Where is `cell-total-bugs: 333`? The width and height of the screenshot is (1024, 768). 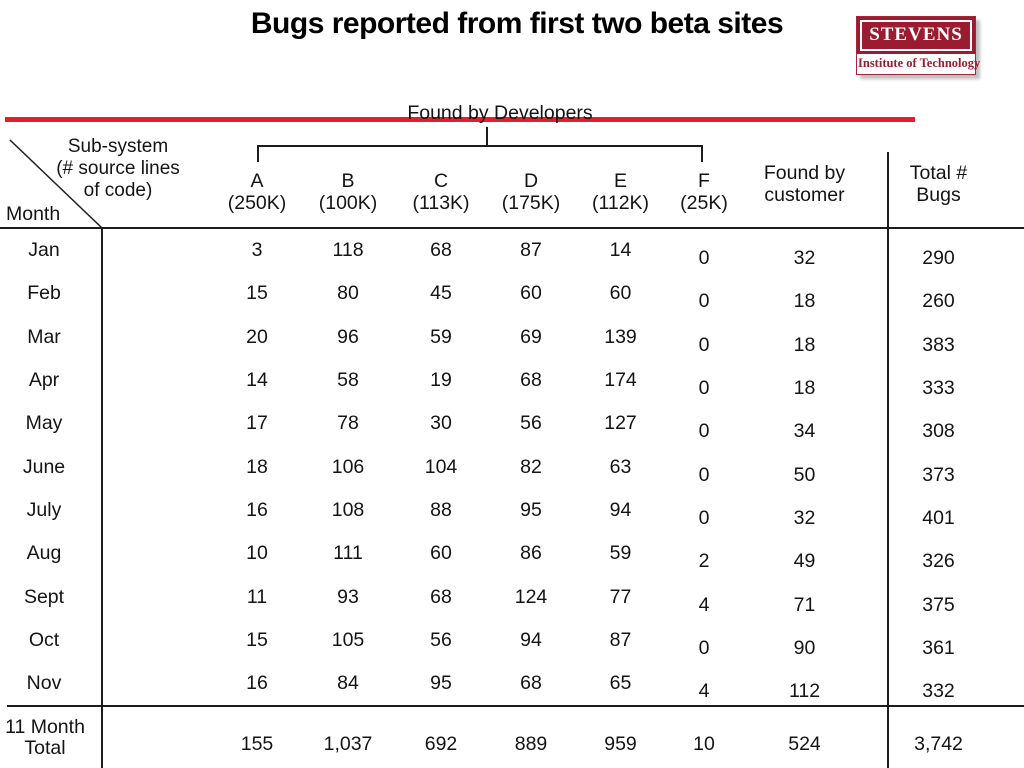 cell-total-bugs: 333 is located at coordinates (938, 388).